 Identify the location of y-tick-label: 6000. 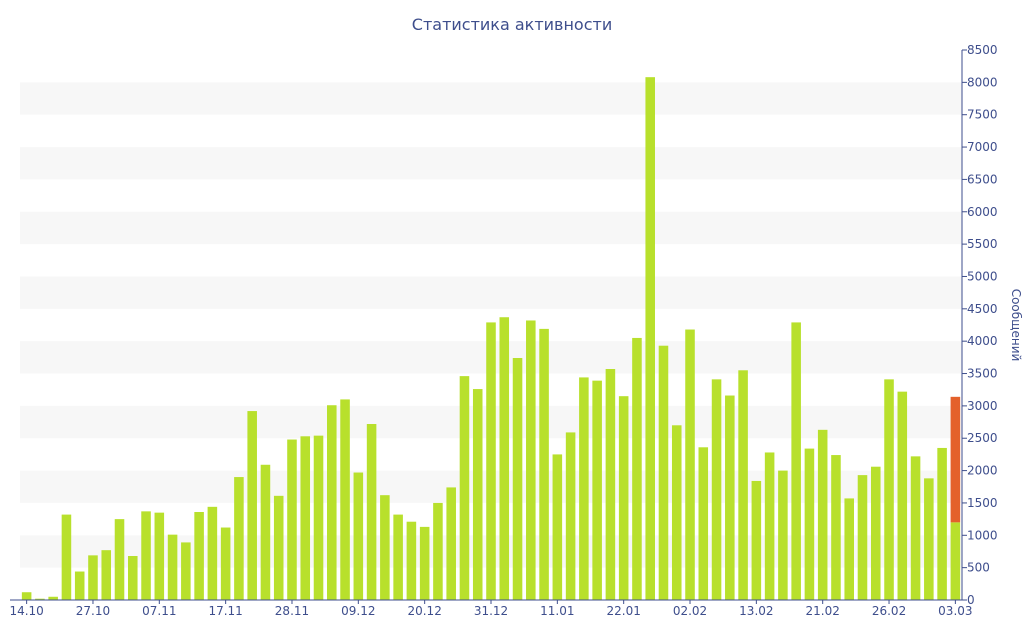
(982, 212).